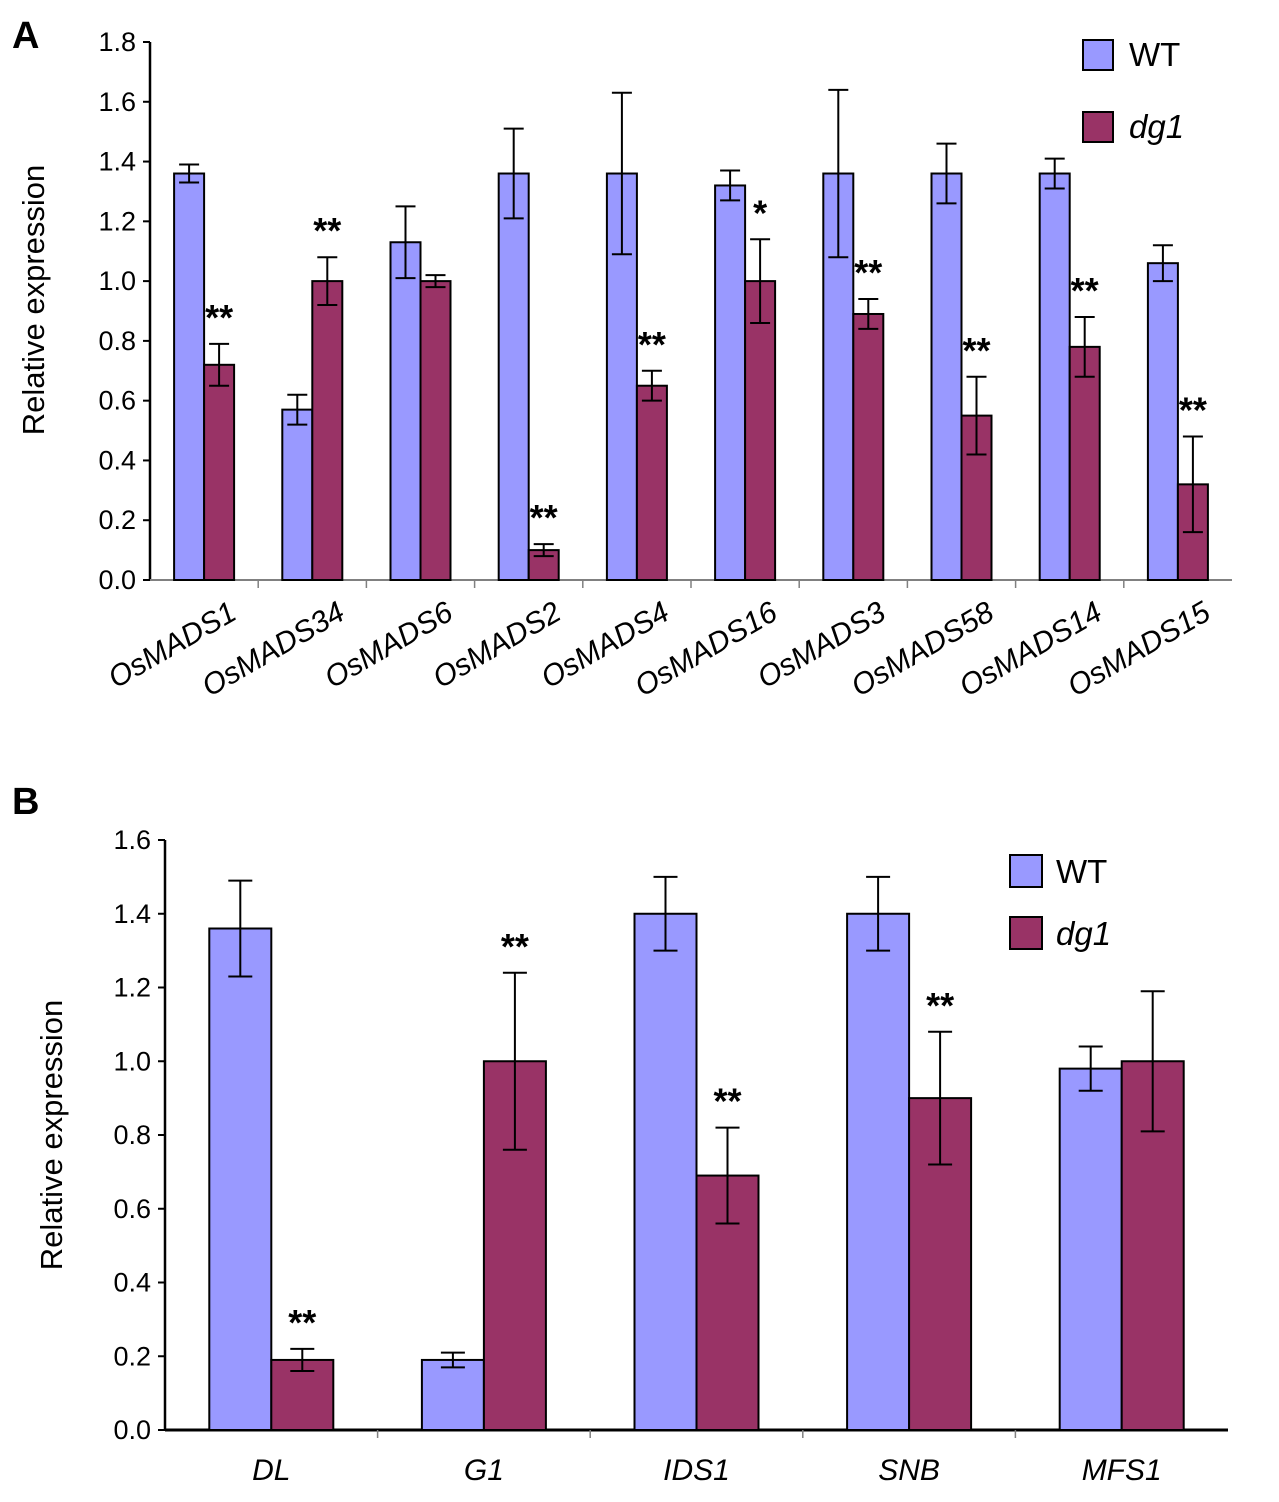  Describe the element at coordinates (132, 1430) in the screenshot. I see `panel-b-y-tick-label: 0.0` at that location.